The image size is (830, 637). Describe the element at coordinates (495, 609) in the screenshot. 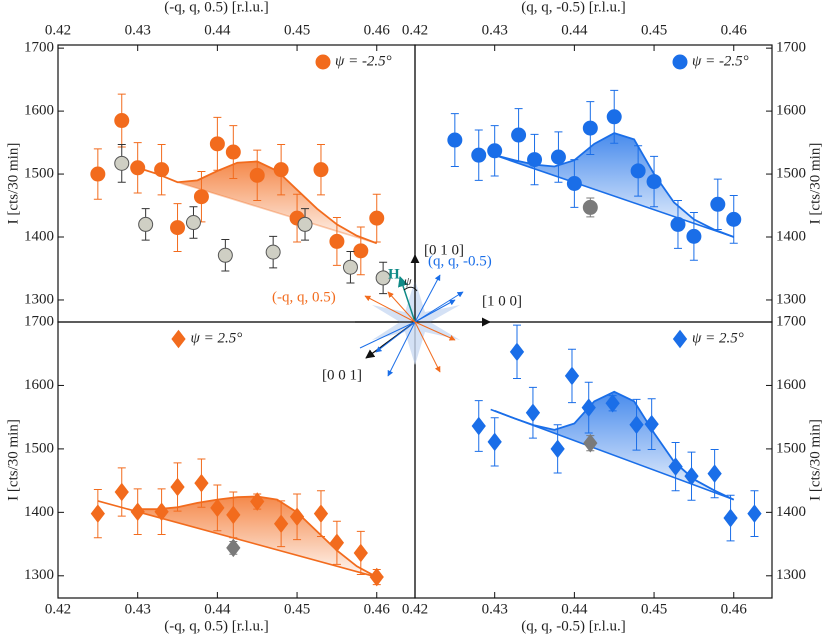

I see `x-tick-label: 0.43` at that location.